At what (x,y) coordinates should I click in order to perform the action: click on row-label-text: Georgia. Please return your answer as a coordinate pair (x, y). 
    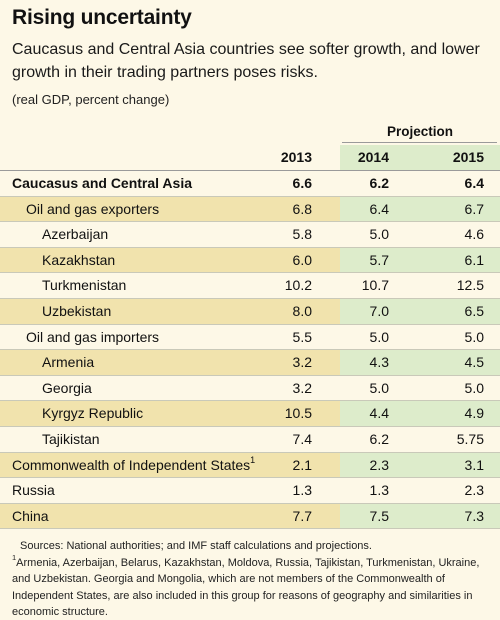
    Looking at the image, I should click on (67, 387).